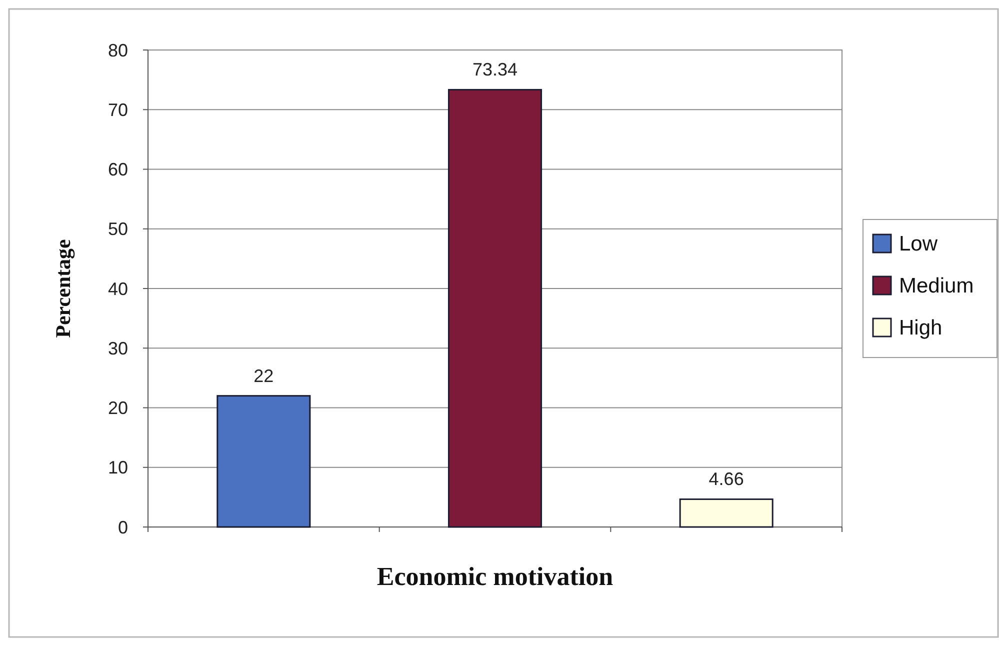 This screenshot has width=999, height=646. Describe the element at coordinates (495, 576) in the screenshot. I see `x-axis-title: Economic motivation` at that location.